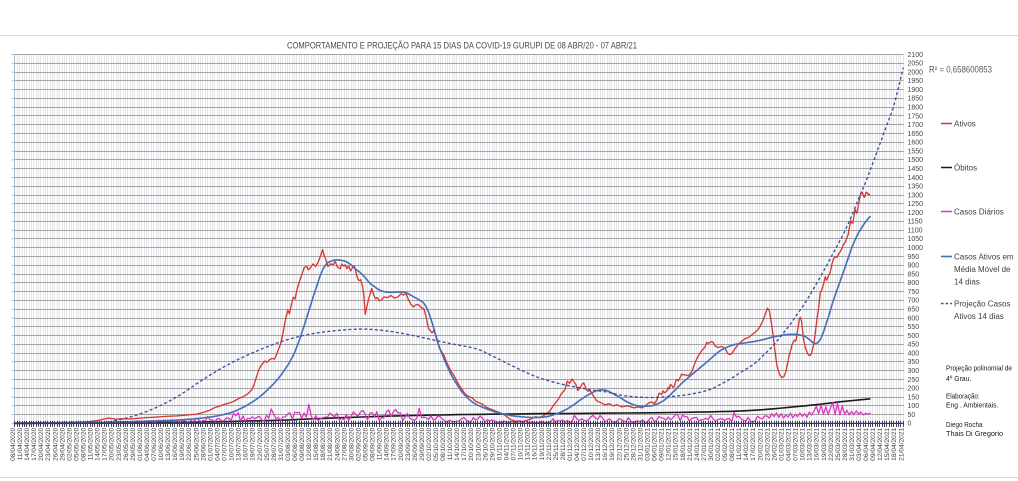 This screenshot has height=481, width=1018. Describe the element at coordinates (218, 443) in the screenshot. I see `svg-text: 04/07/2020` at that location.